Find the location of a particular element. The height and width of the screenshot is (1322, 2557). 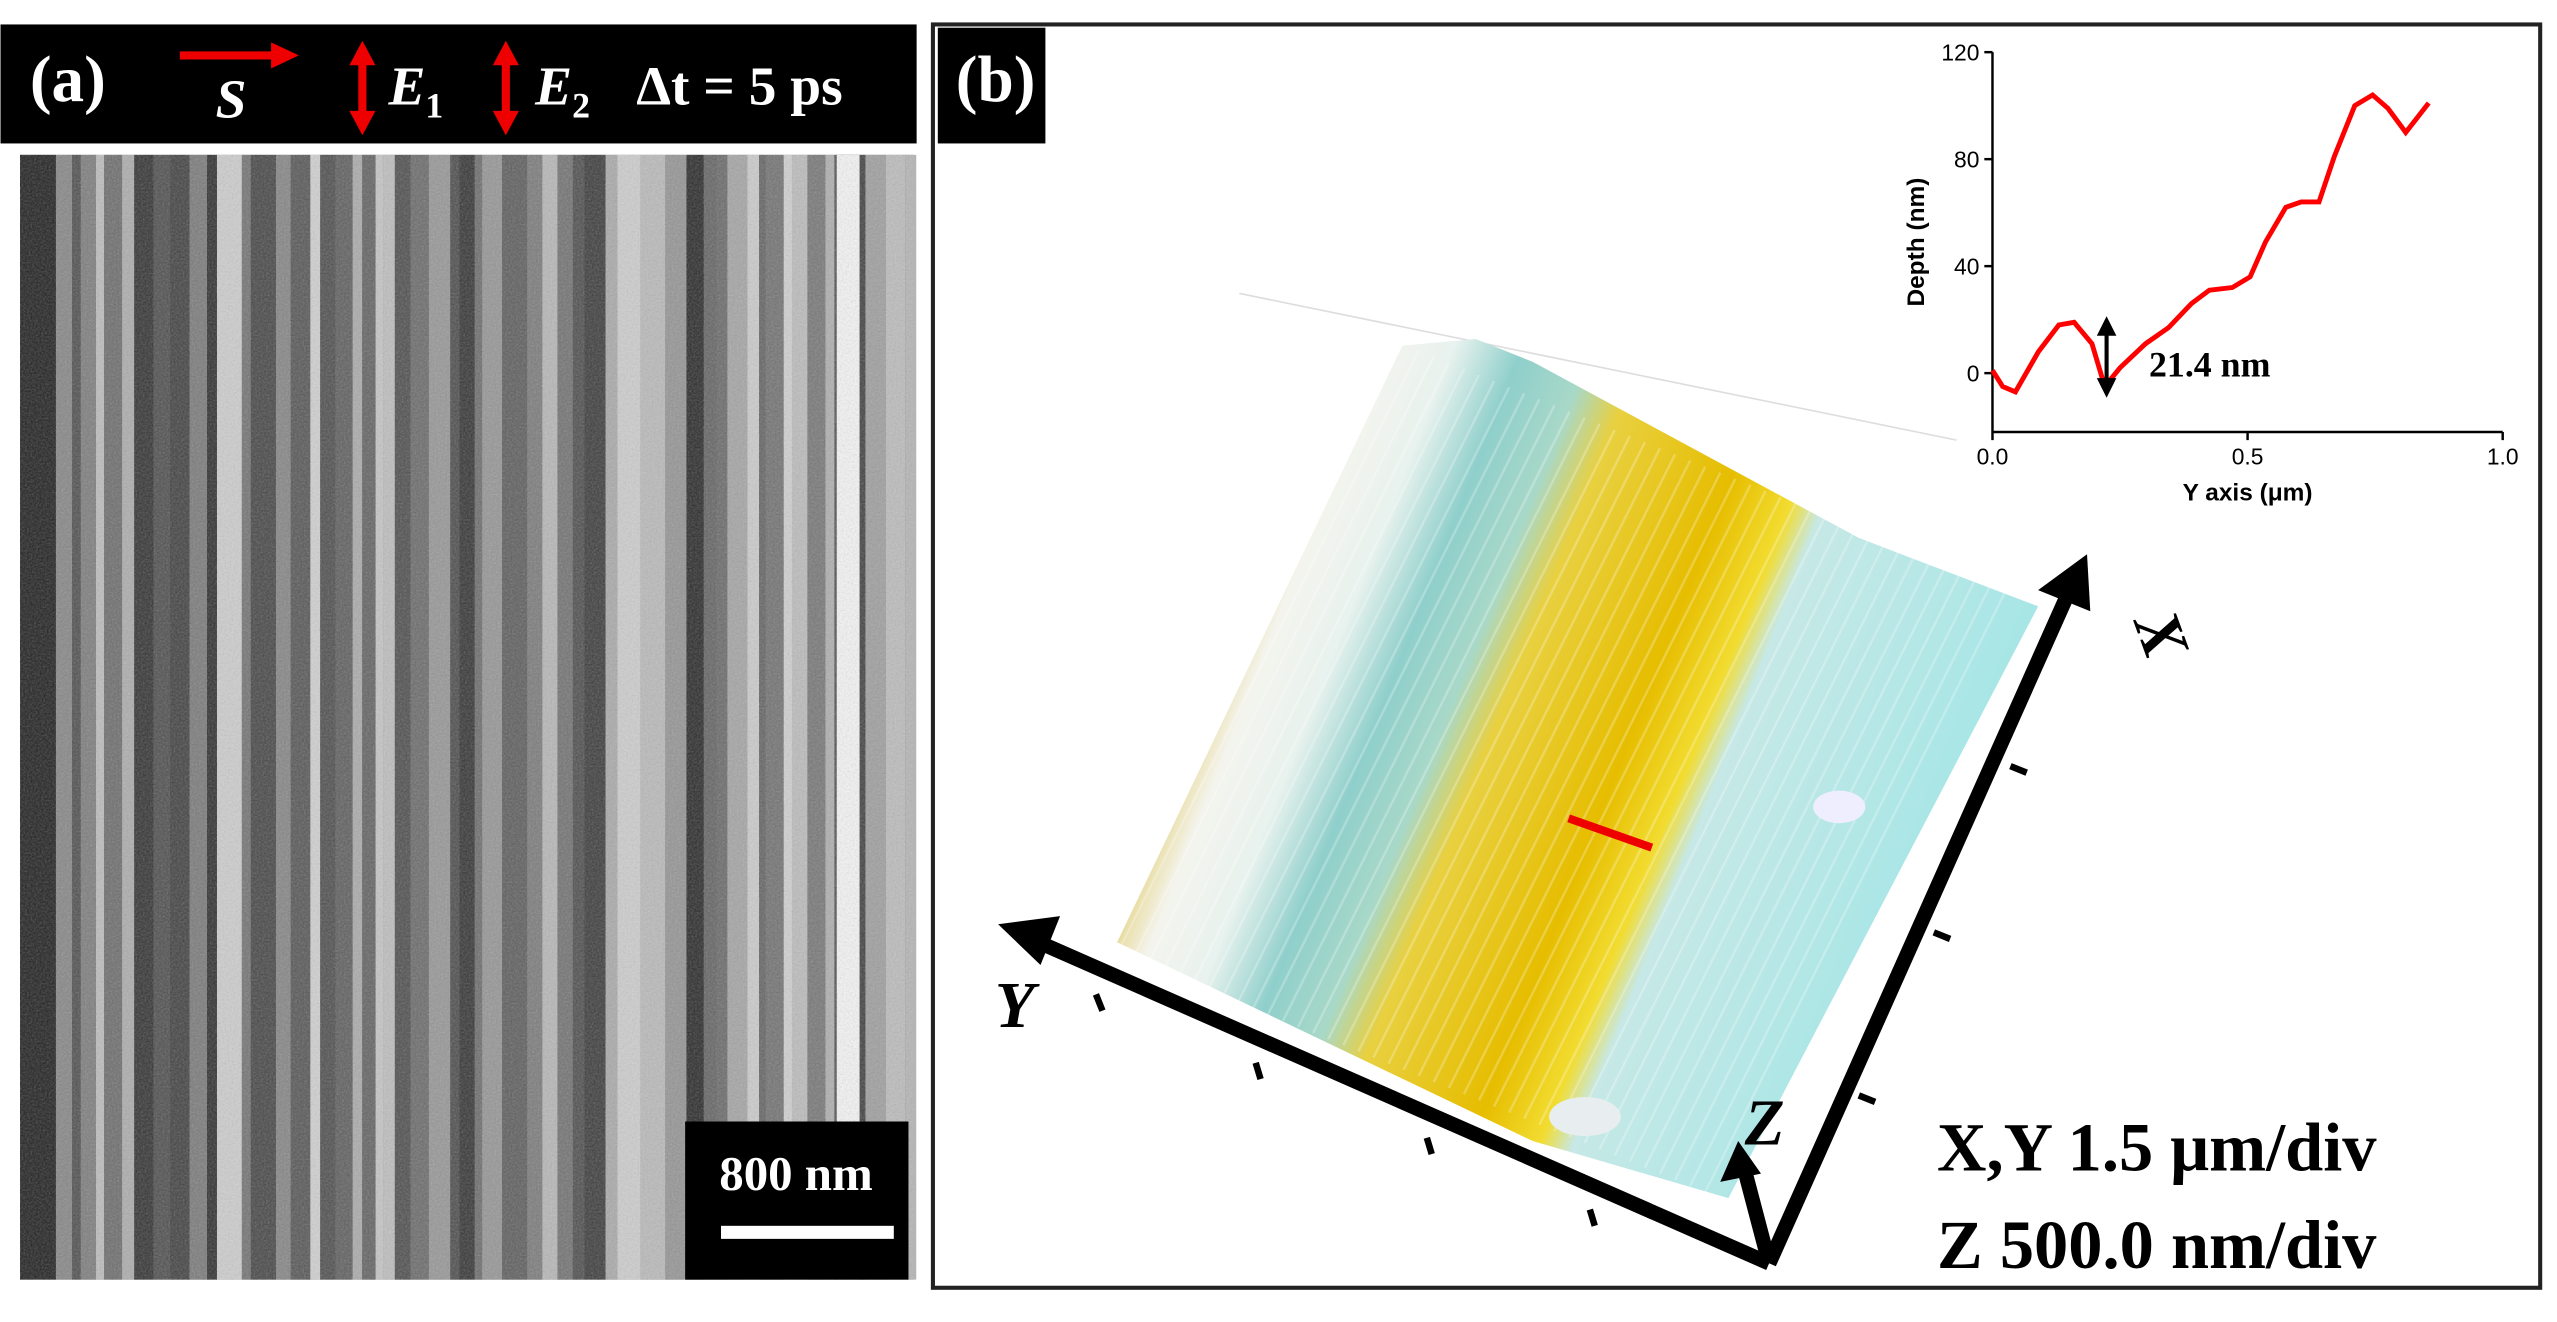

e1-label: E1 is located at coordinates (415, 90).